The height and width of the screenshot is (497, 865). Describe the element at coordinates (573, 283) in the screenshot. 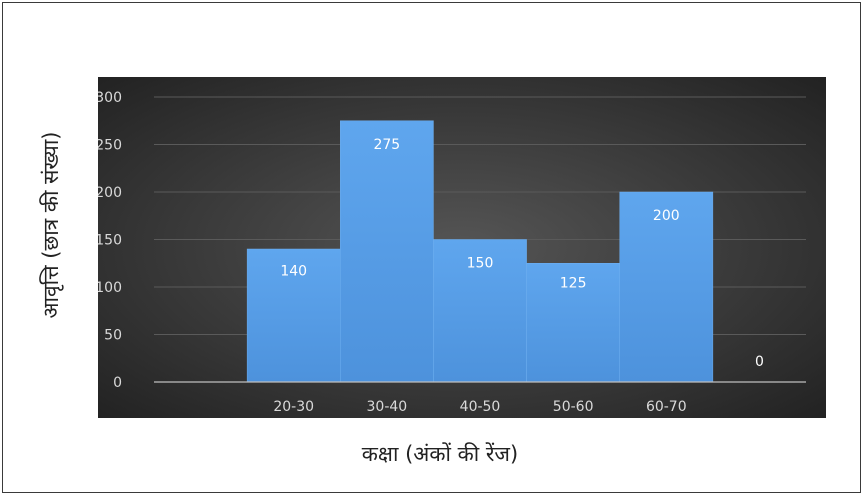

I see `data-label-50-60: 125` at that location.